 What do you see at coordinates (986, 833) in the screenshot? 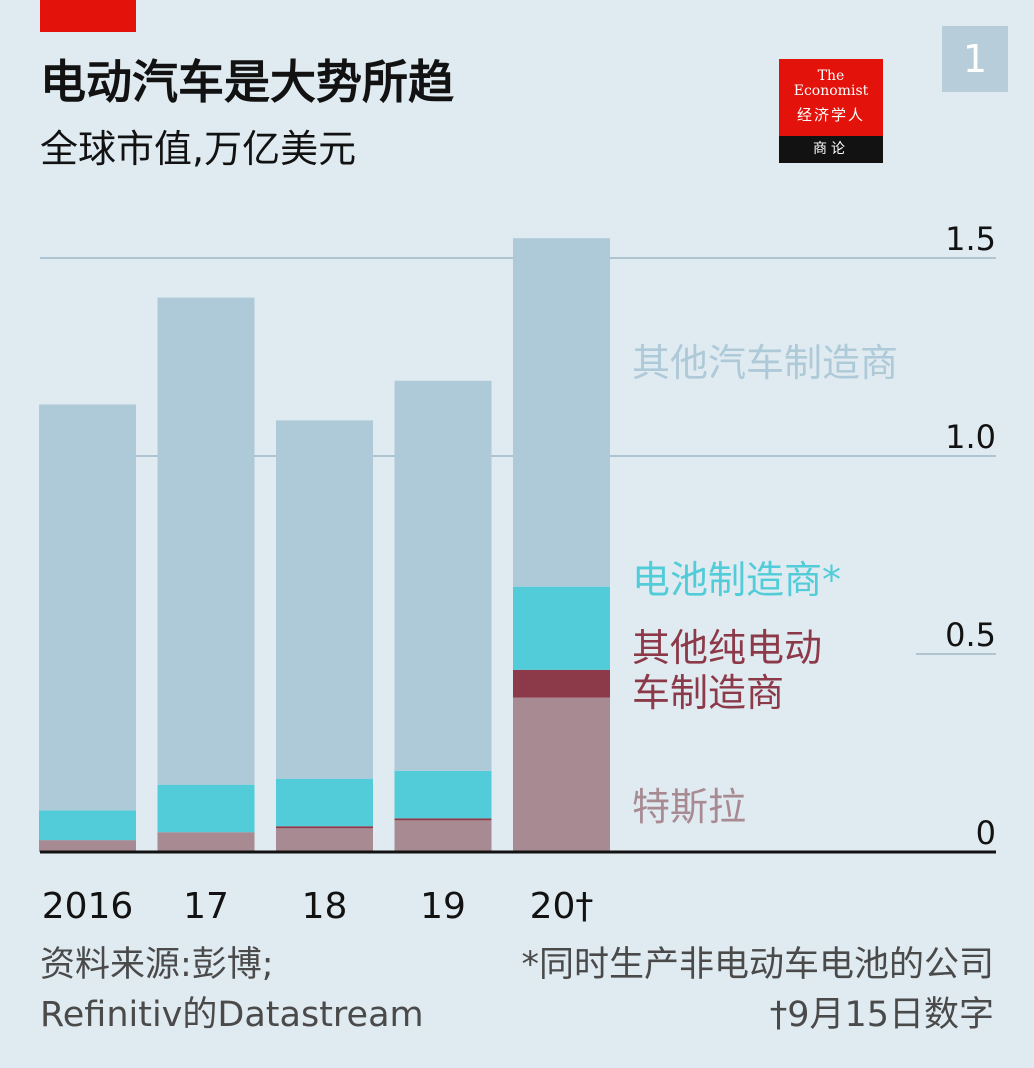
I see `y-tick-label: 0` at bounding box center [986, 833].